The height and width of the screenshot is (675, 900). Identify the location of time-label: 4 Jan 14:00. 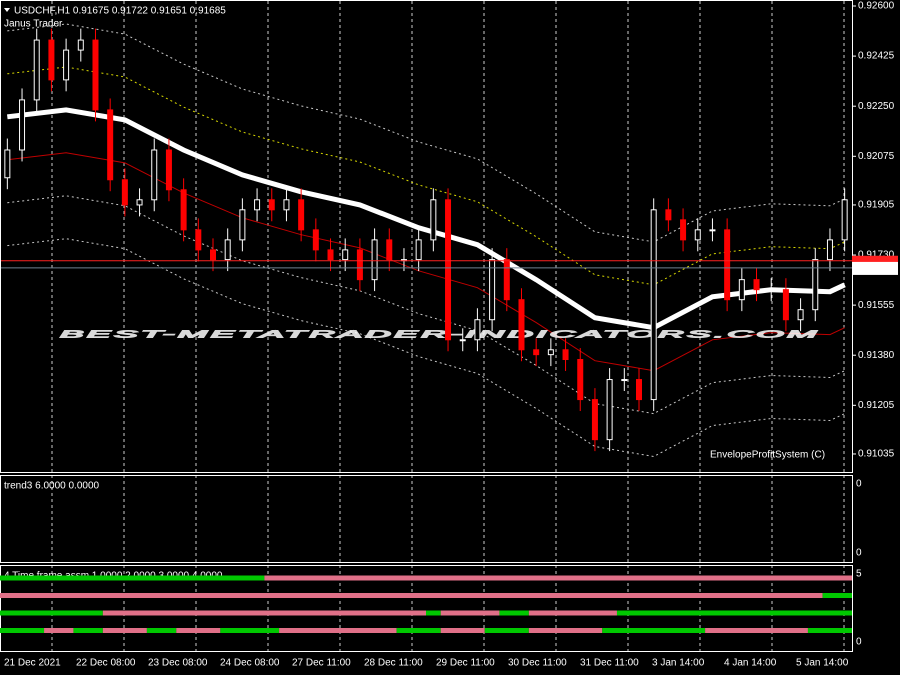
(750, 663).